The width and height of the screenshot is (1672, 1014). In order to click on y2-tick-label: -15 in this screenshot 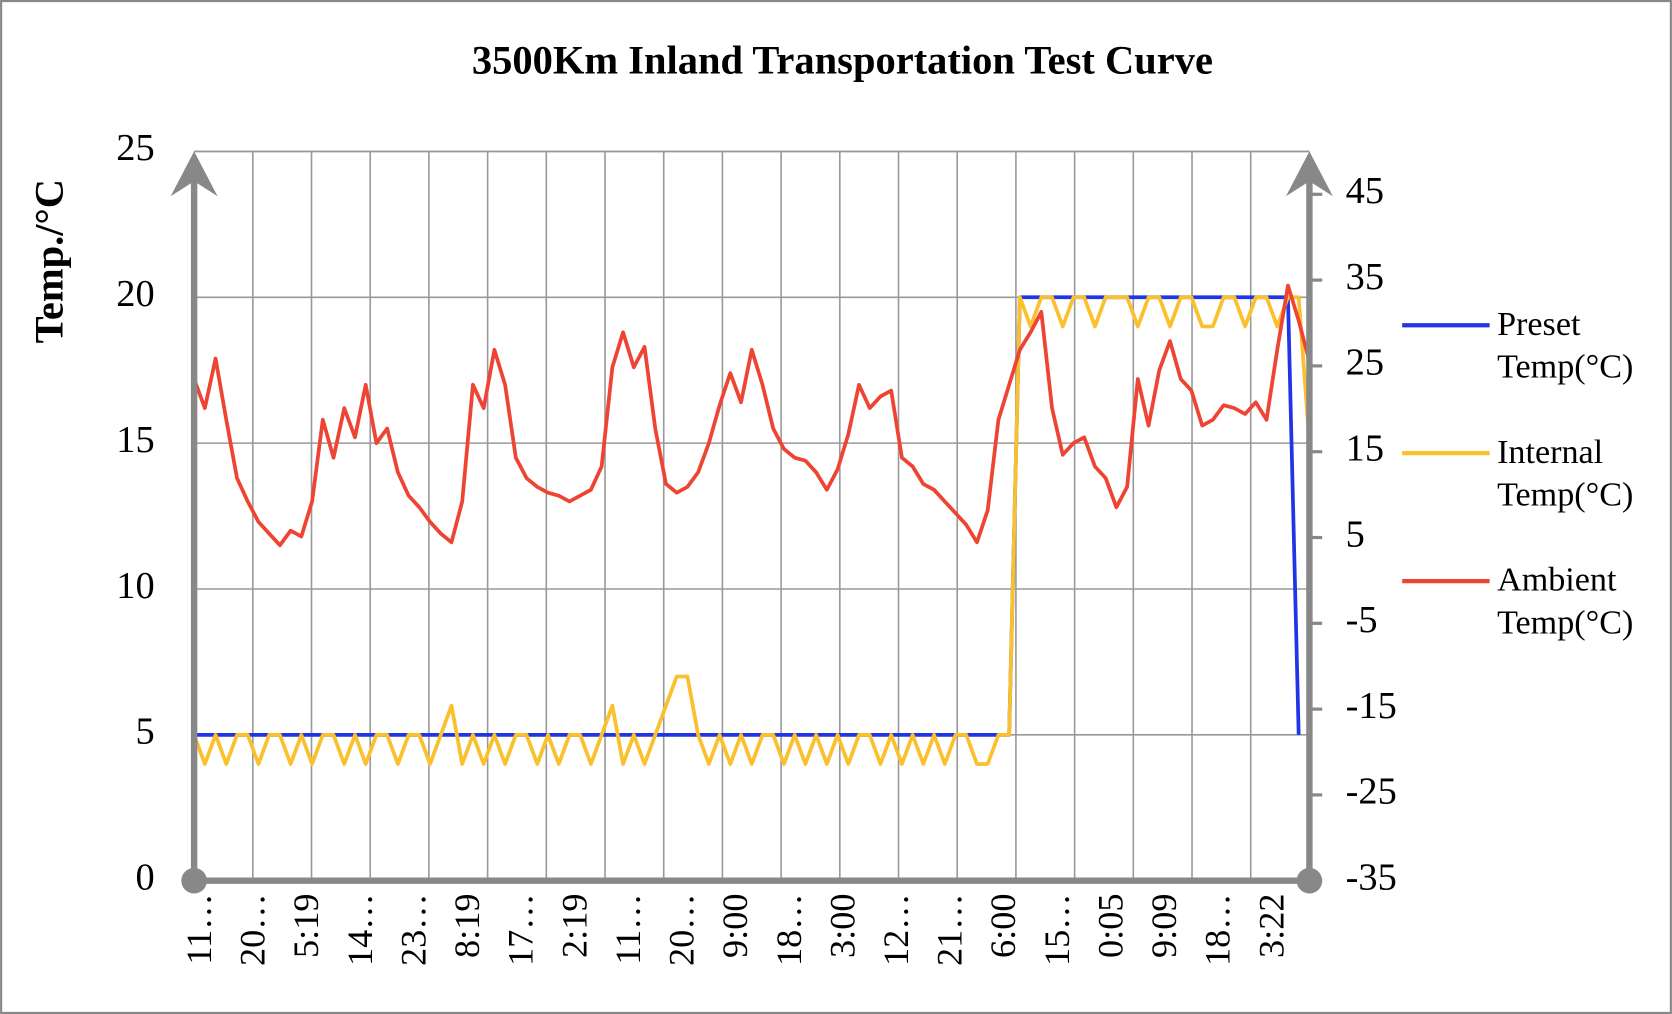, I will do `click(1371, 706)`.